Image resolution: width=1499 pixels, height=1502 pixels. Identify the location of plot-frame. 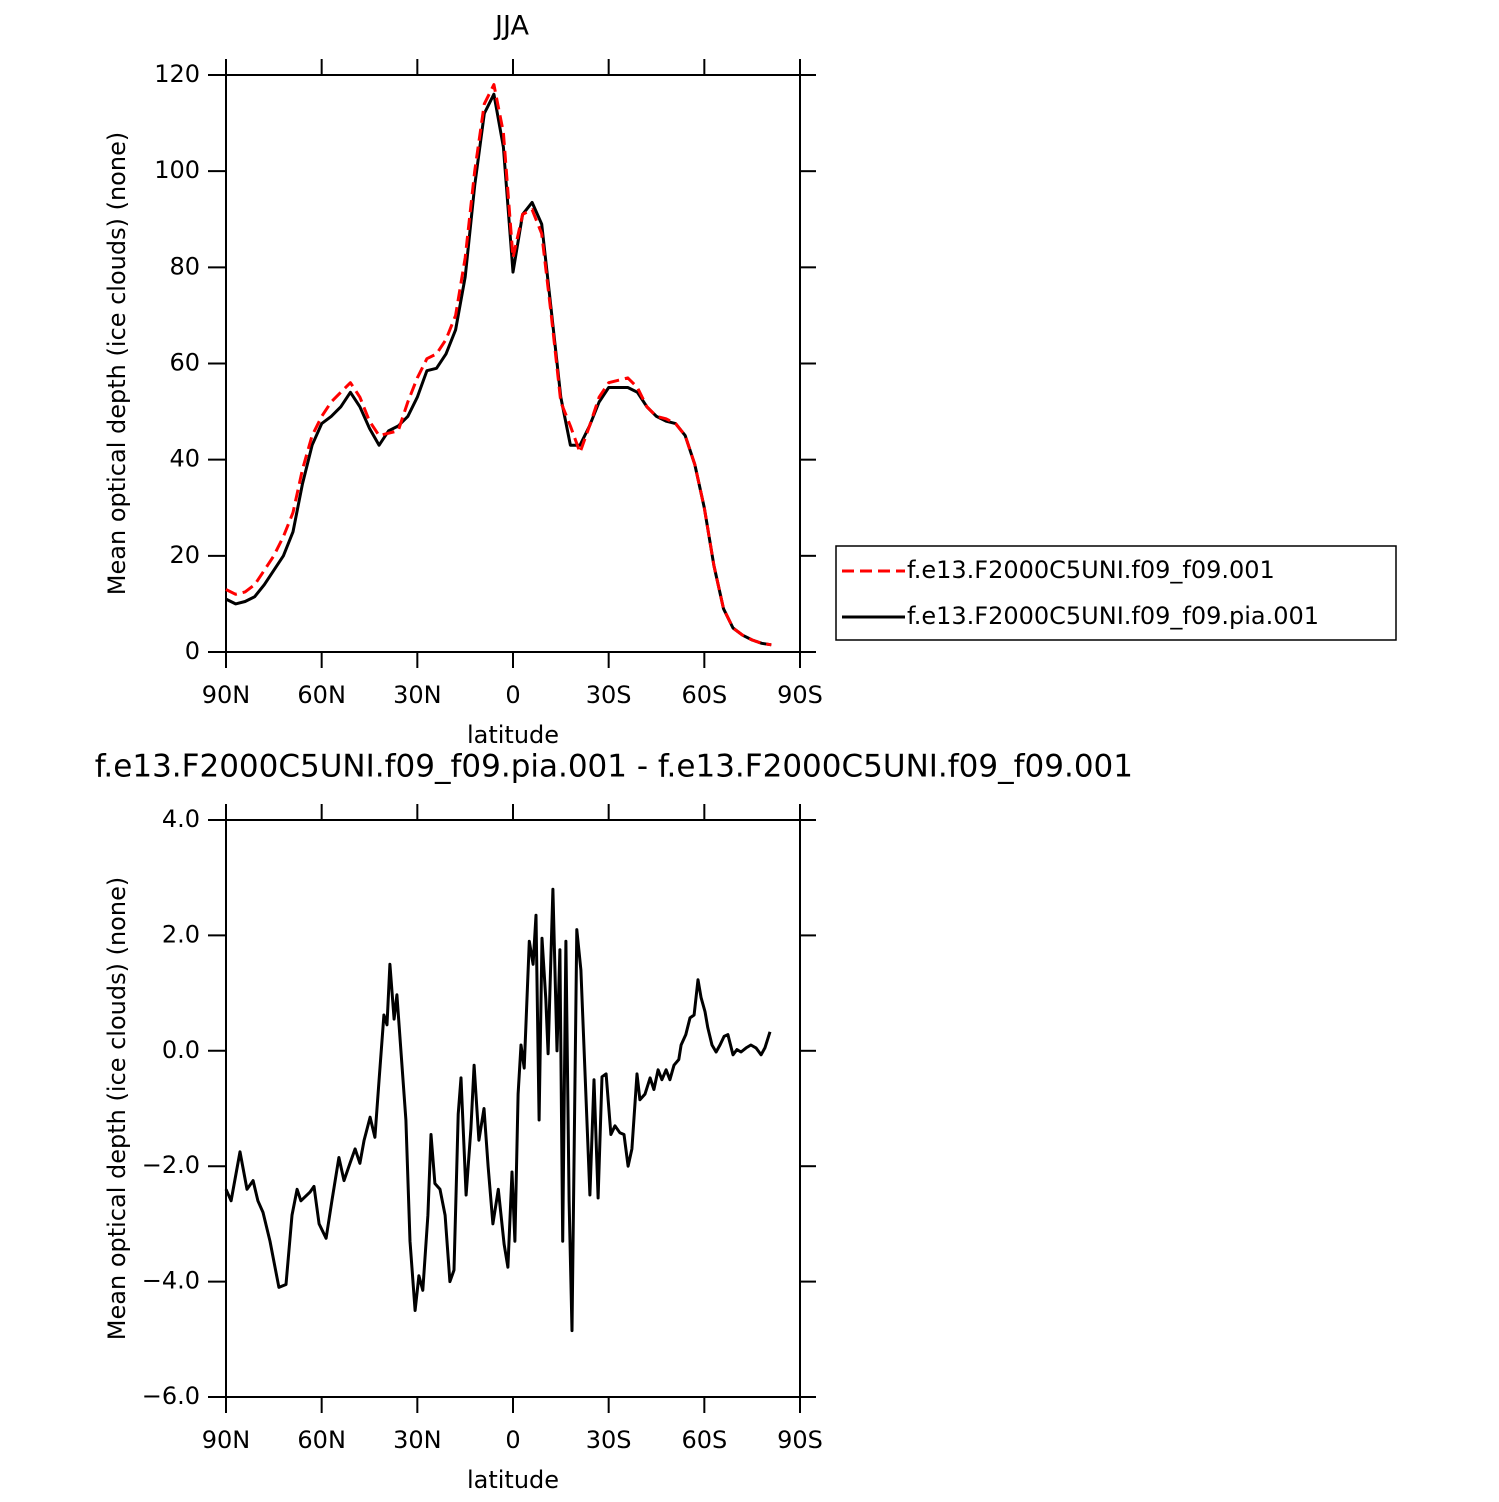
(513, 1108).